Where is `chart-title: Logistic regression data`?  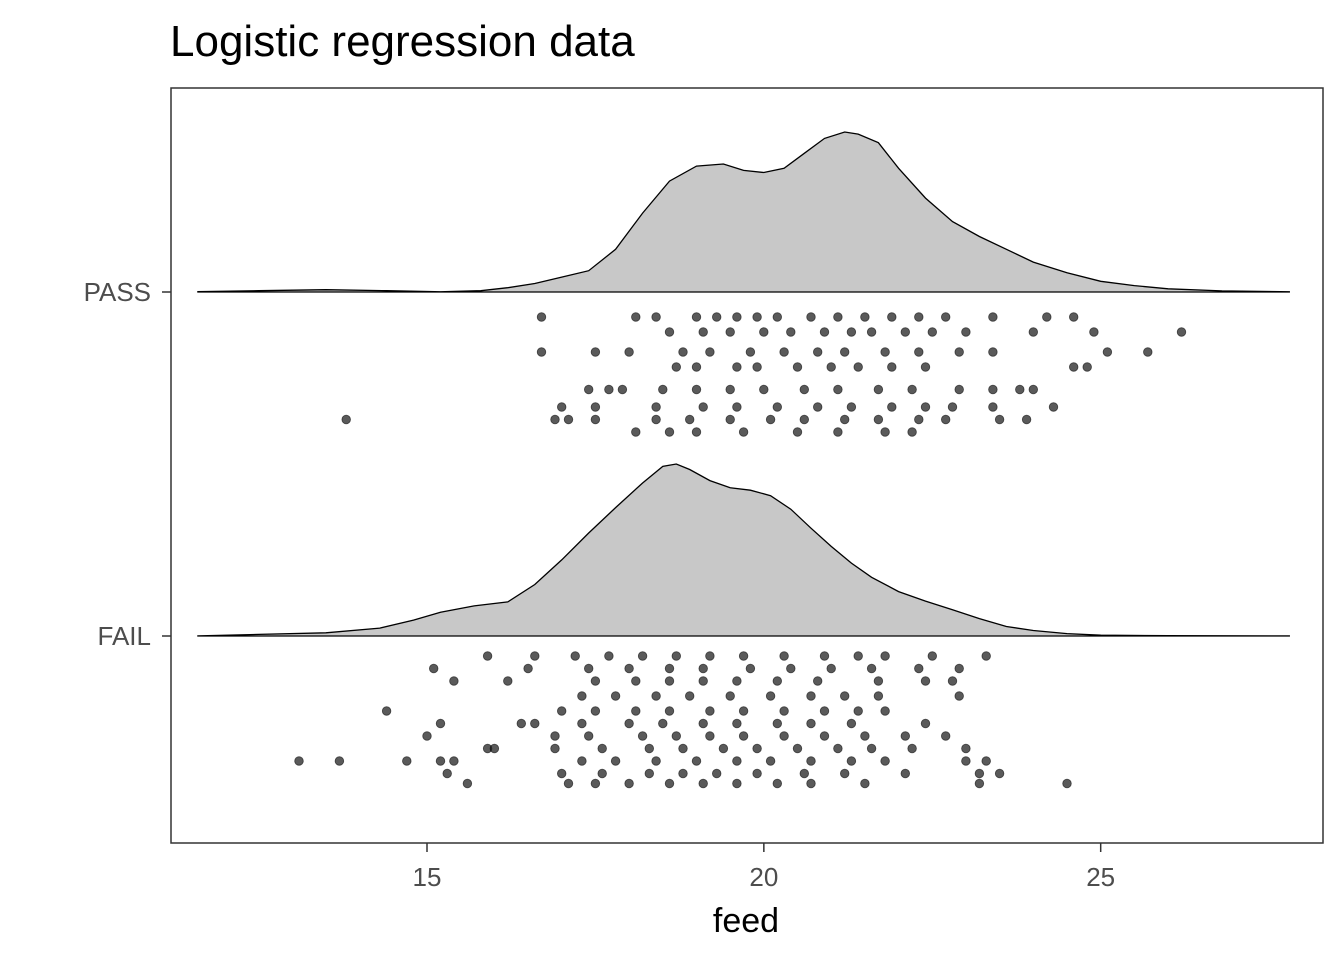
chart-title: Logistic regression data is located at coordinates (402, 41).